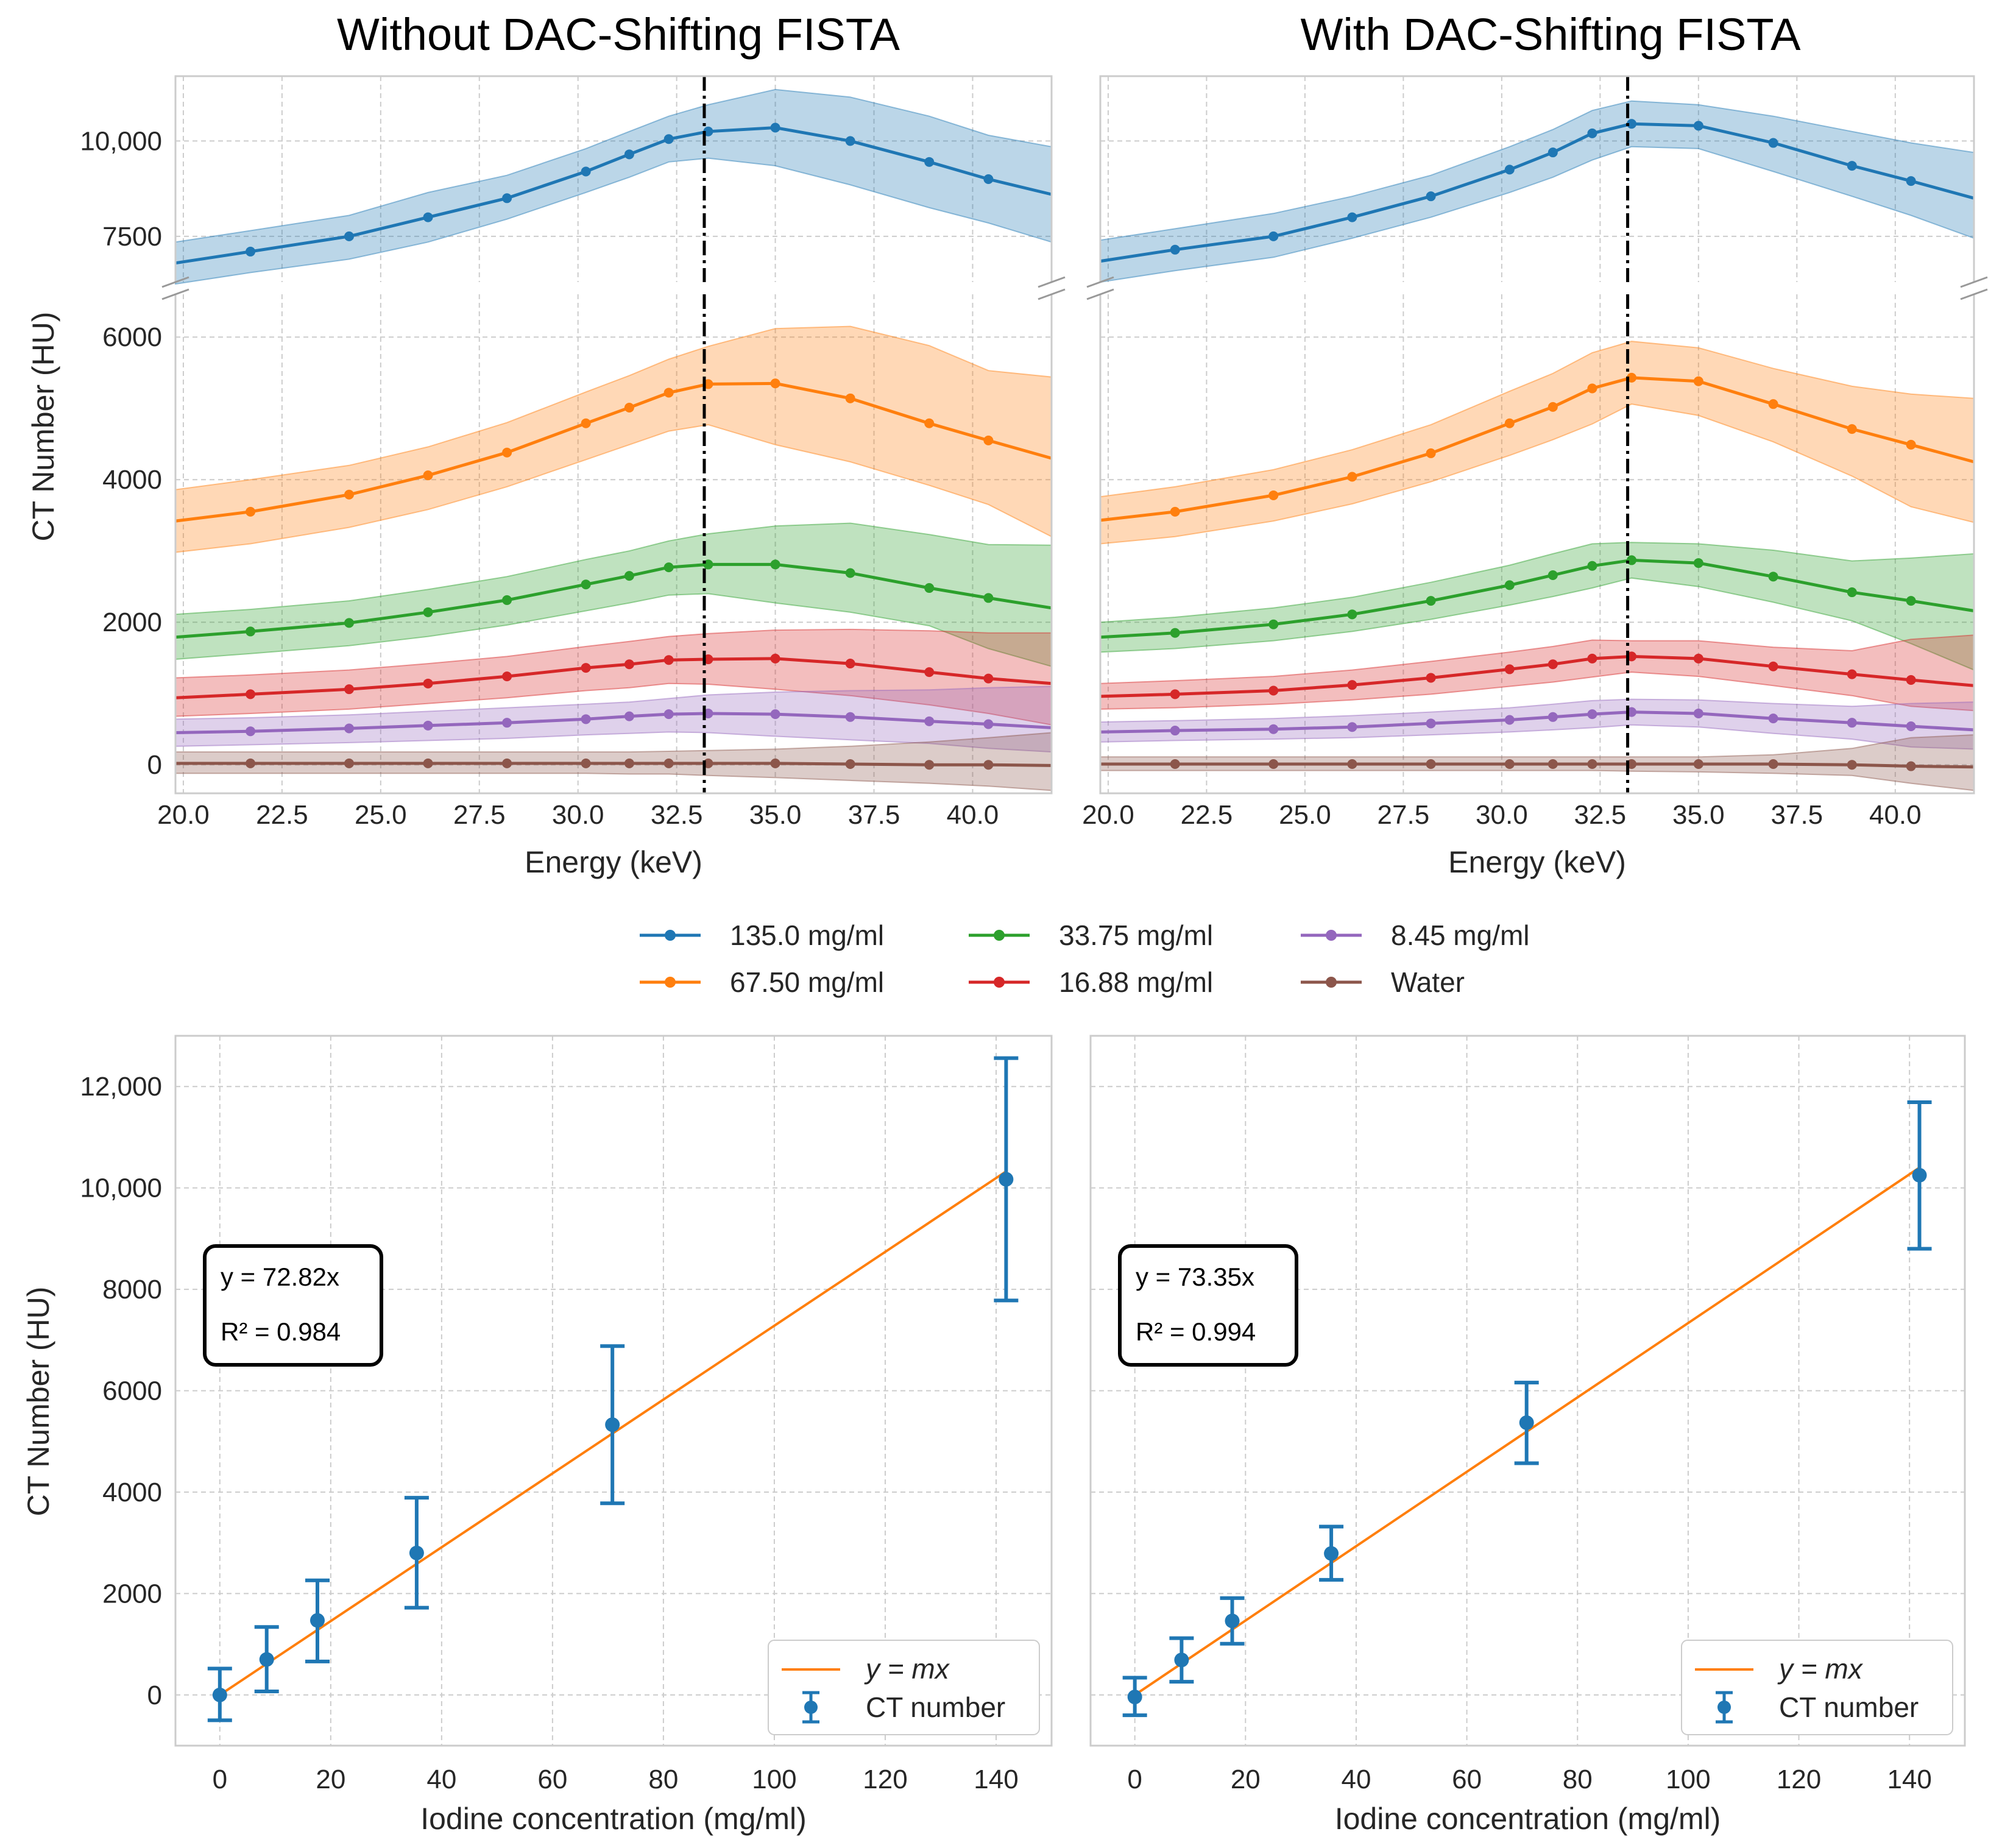  Describe the element at coordinates (1246, 1779) in the screenshot. I see `x-tick-label: 20` at that location.